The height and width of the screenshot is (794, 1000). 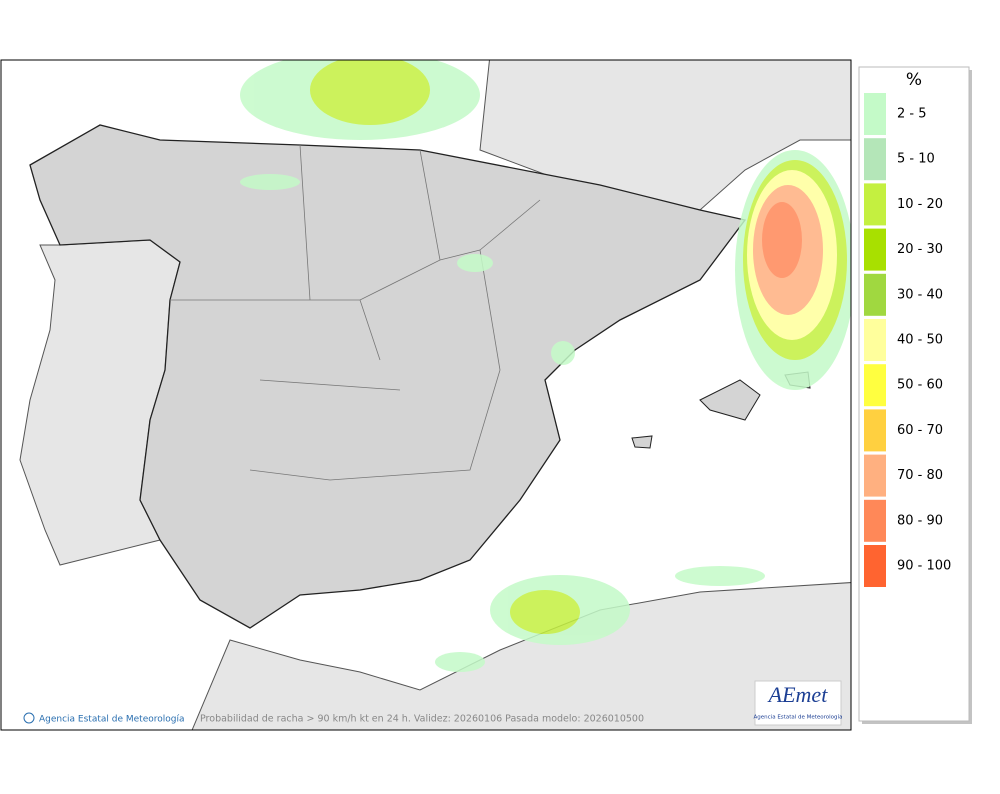 What do you see at coordinates (642, 442) in the screenshot?
I see `ibiza` at bounding box center [642, 442].